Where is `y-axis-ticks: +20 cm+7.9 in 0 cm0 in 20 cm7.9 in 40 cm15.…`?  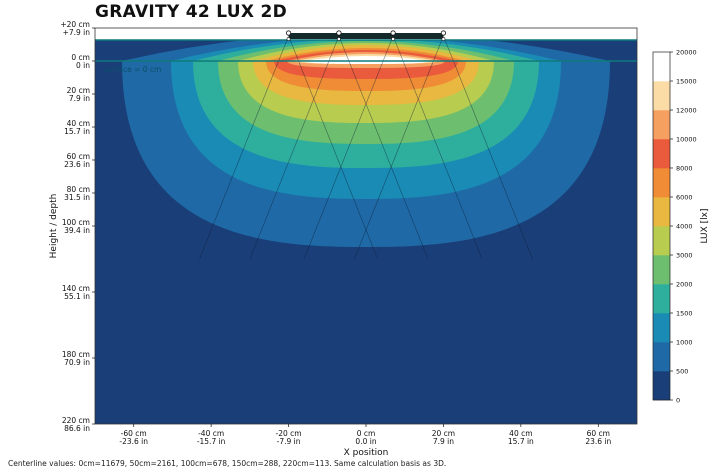
y-axis-ticks: +20 cm+7.9 in 0 cm0 in 20 cm7.9 in 40 cm15.… is located at coordinates (77, 226).